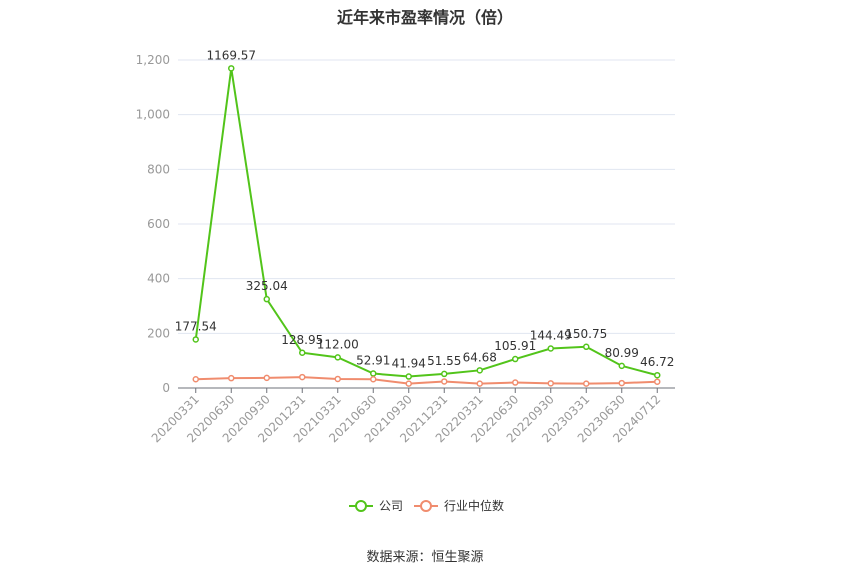 Image resolution: width=850 pixels, height=575 pixels. Describe the element at coordinates (302, 340) in the screenshot. I see `data-label: 128.95` at that location.